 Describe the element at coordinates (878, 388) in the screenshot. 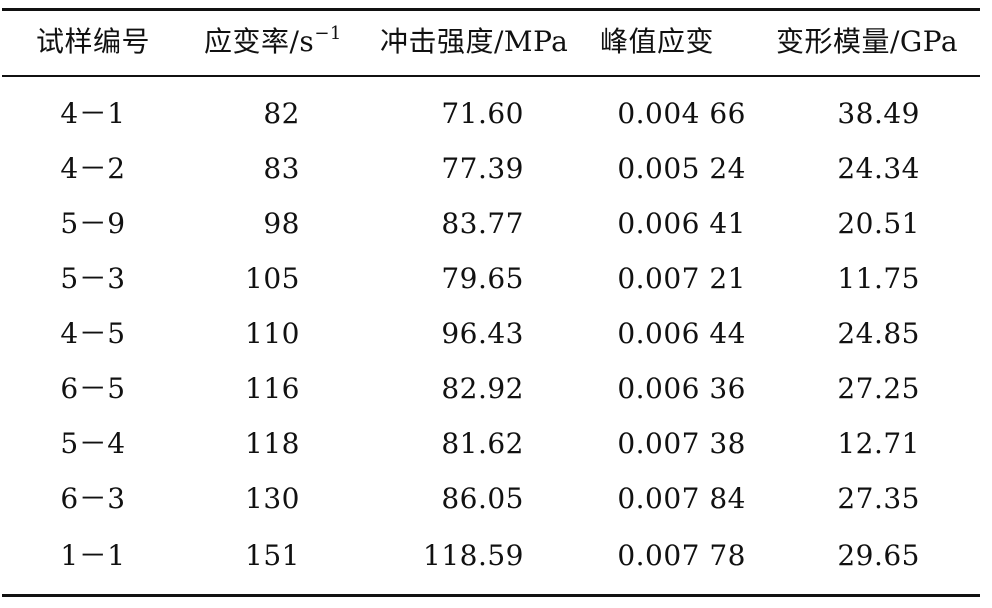

I see `cell-deformation-modulus: 27.25` at that location.